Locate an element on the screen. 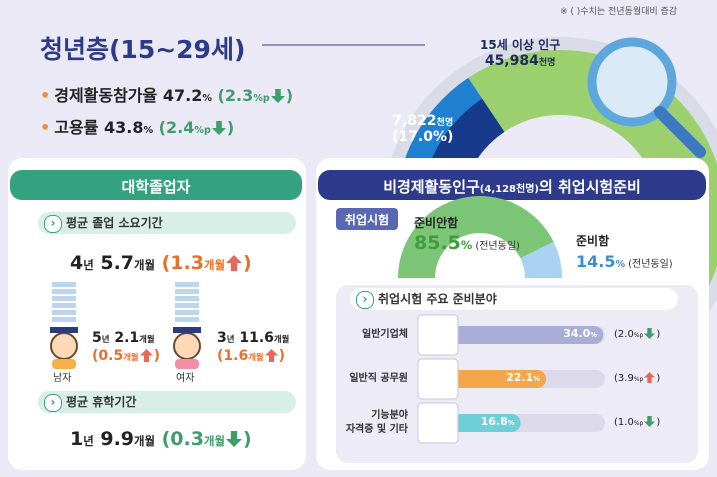 The width and height of the screenshot is (717, 477). change-value: 0.3 is located at coordinates (187, 439).